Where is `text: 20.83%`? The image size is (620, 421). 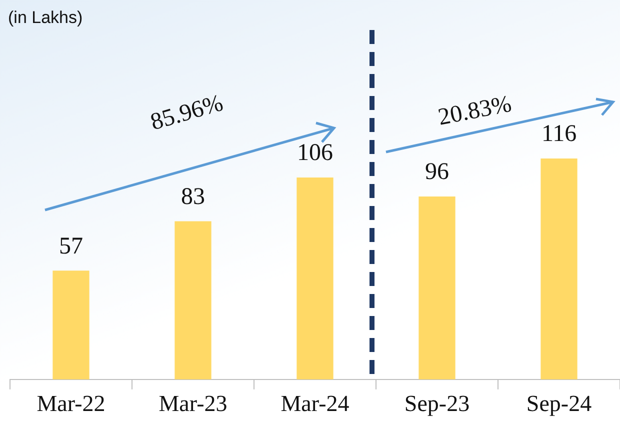
text: 20.83% is located at coordinates (475, 111).